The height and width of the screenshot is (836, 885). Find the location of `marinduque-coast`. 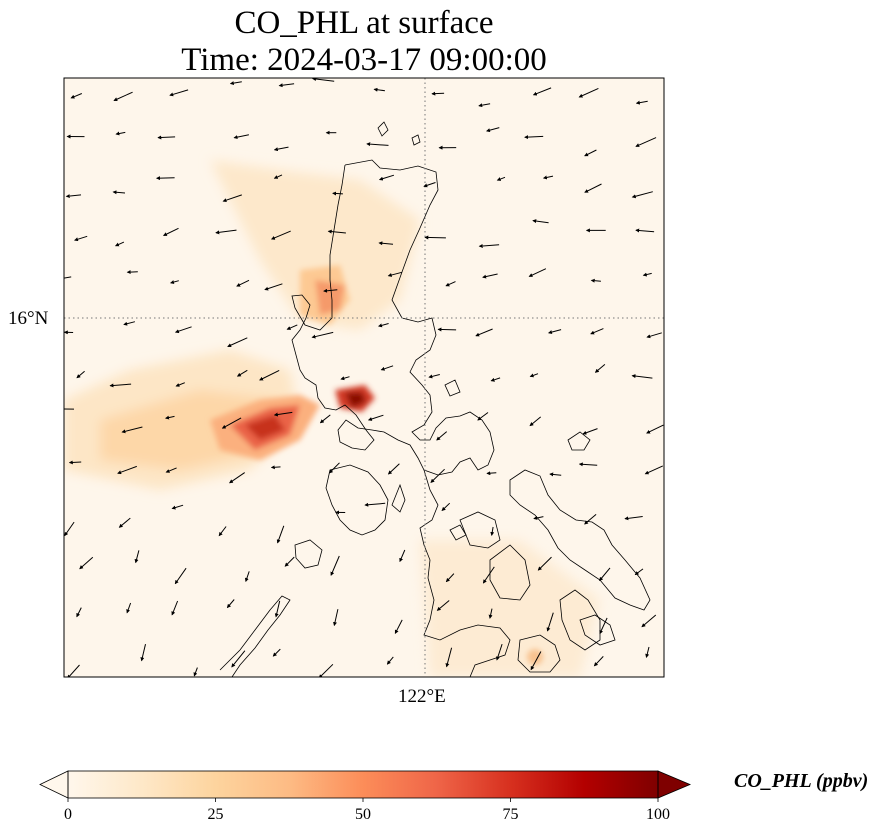

marinduque-coast is located at coordinates (480, 530).